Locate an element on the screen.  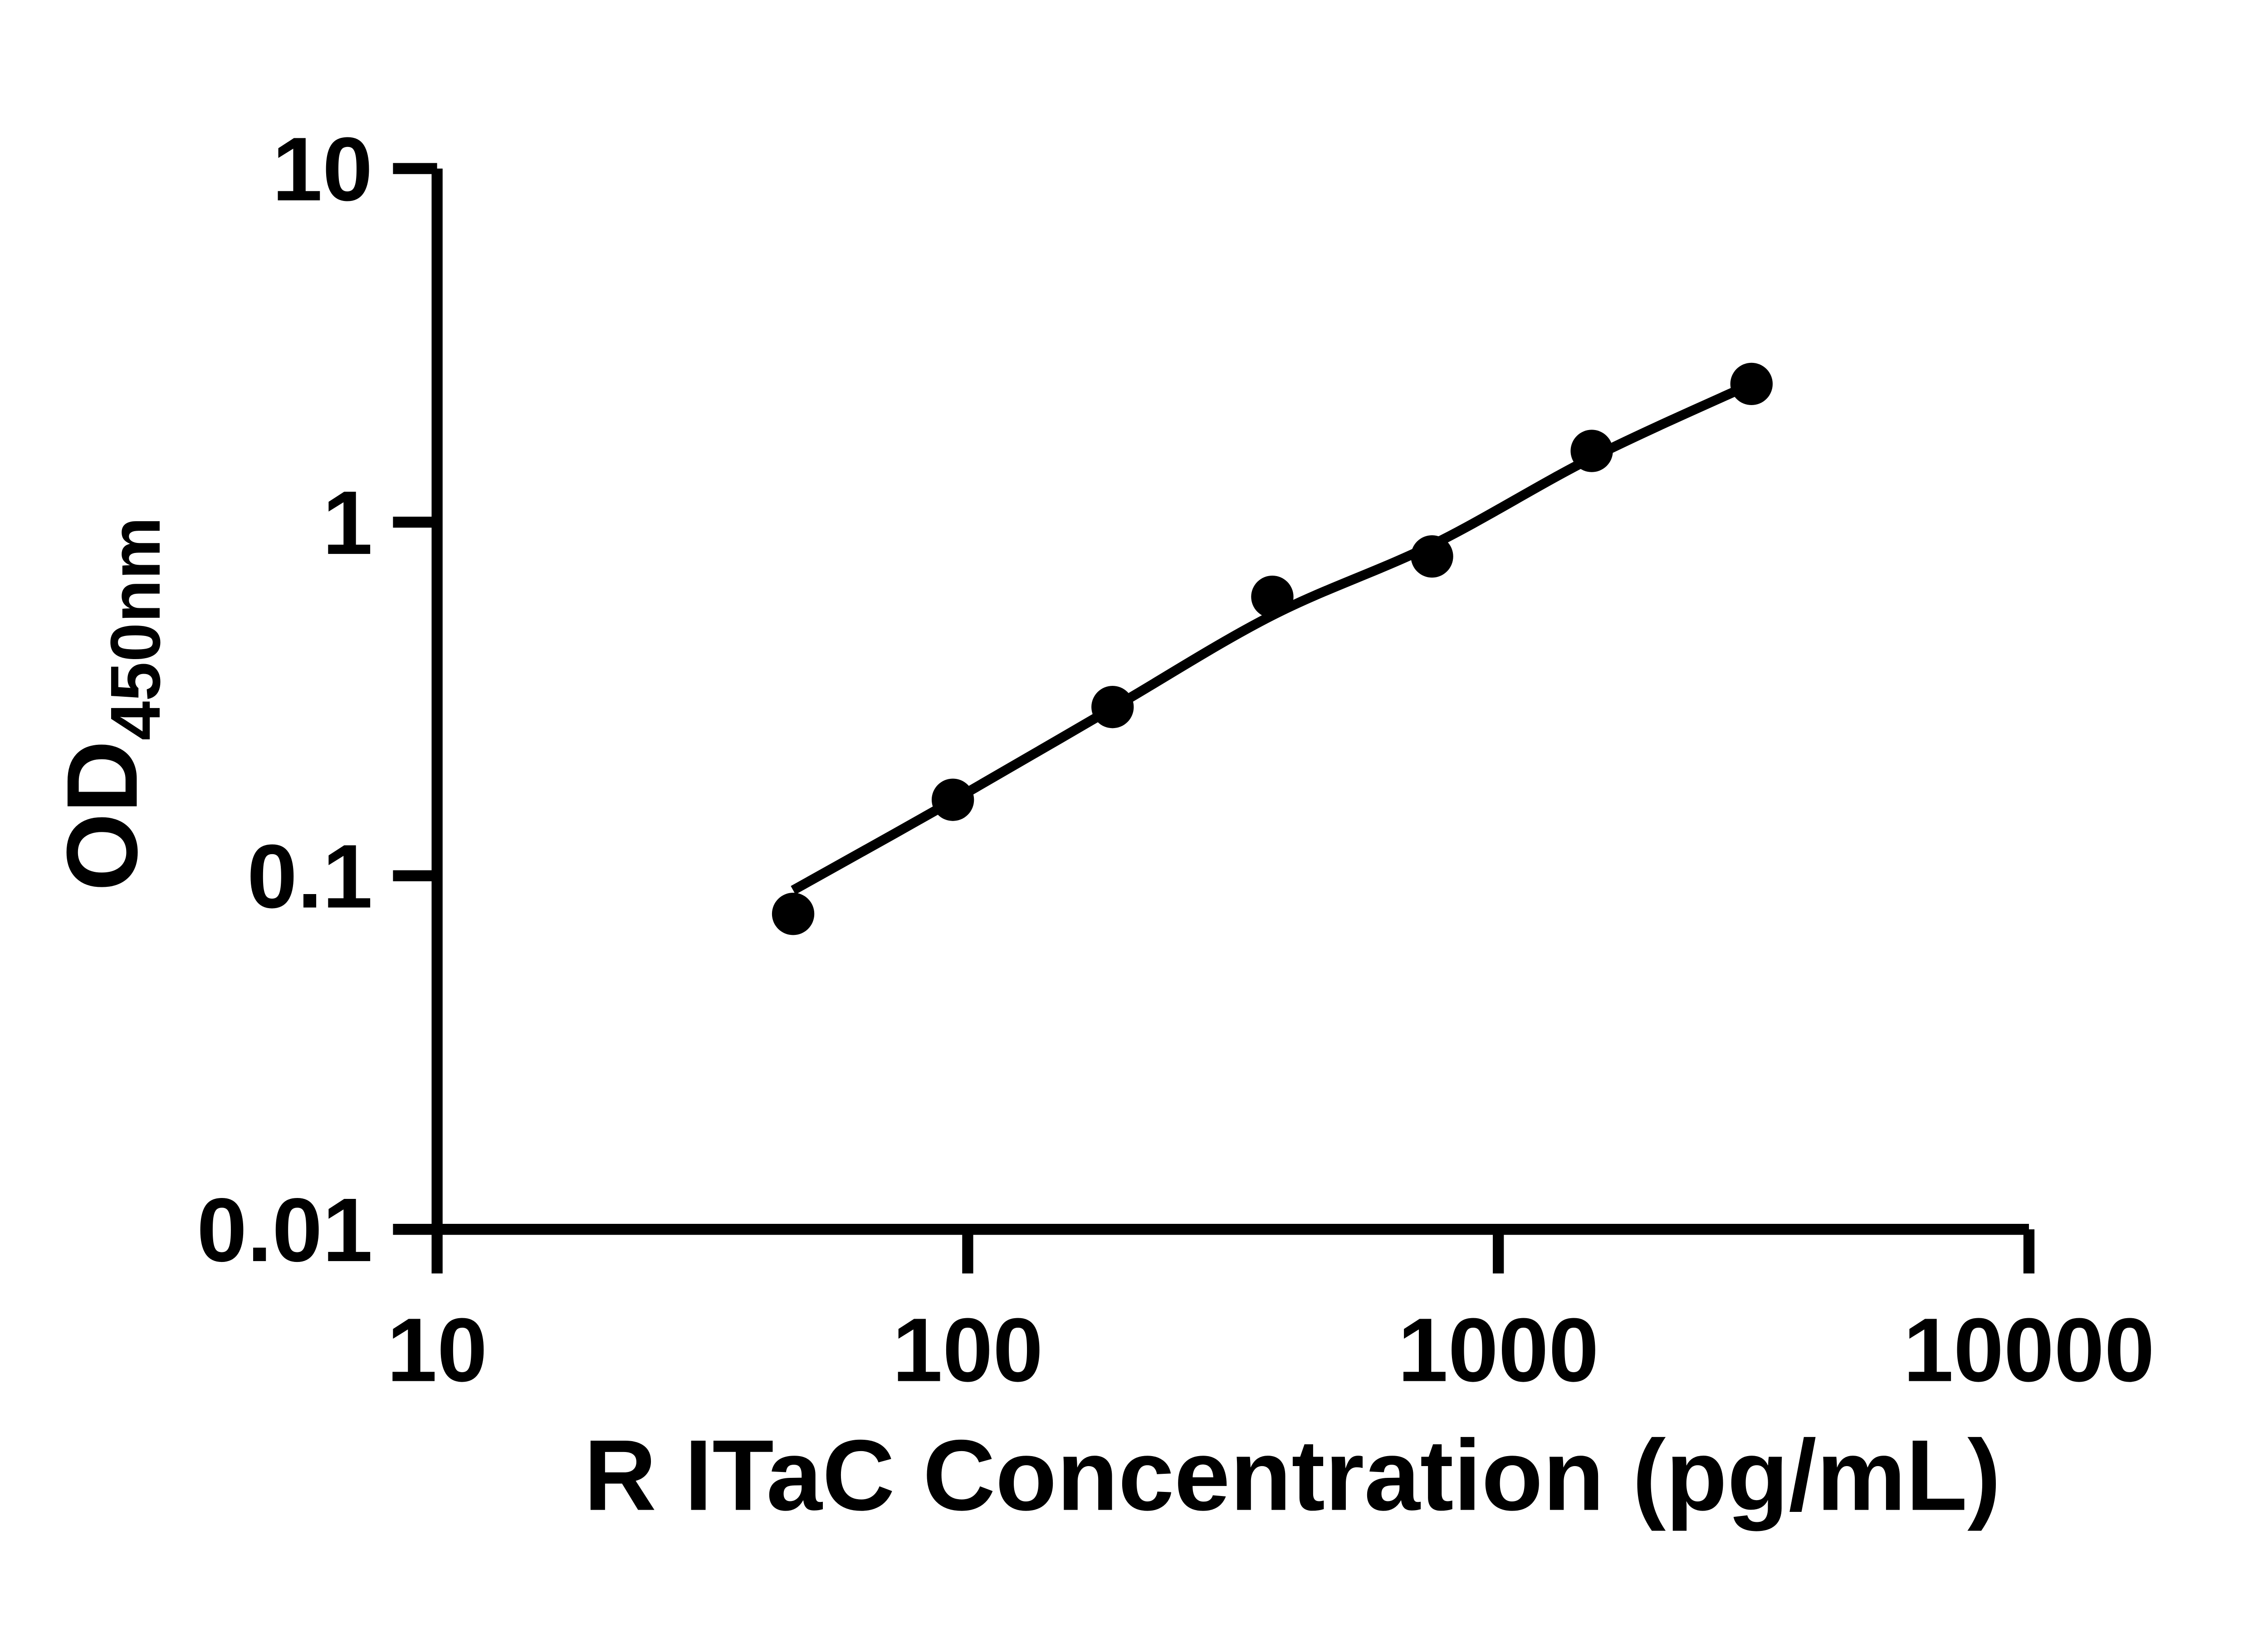
y-tick-label: 0.01 is located at coordinates (285, 1230).